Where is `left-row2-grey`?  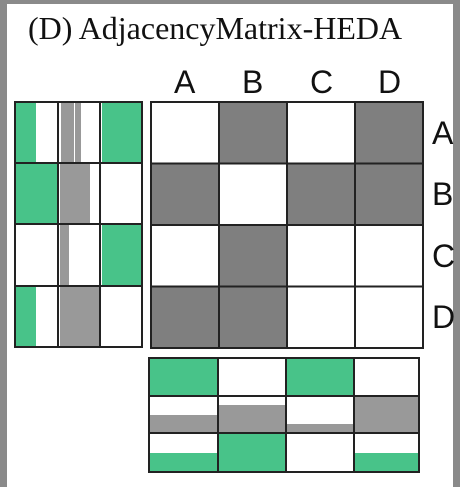 left-row2-grey is located at coordinates (75, 193).